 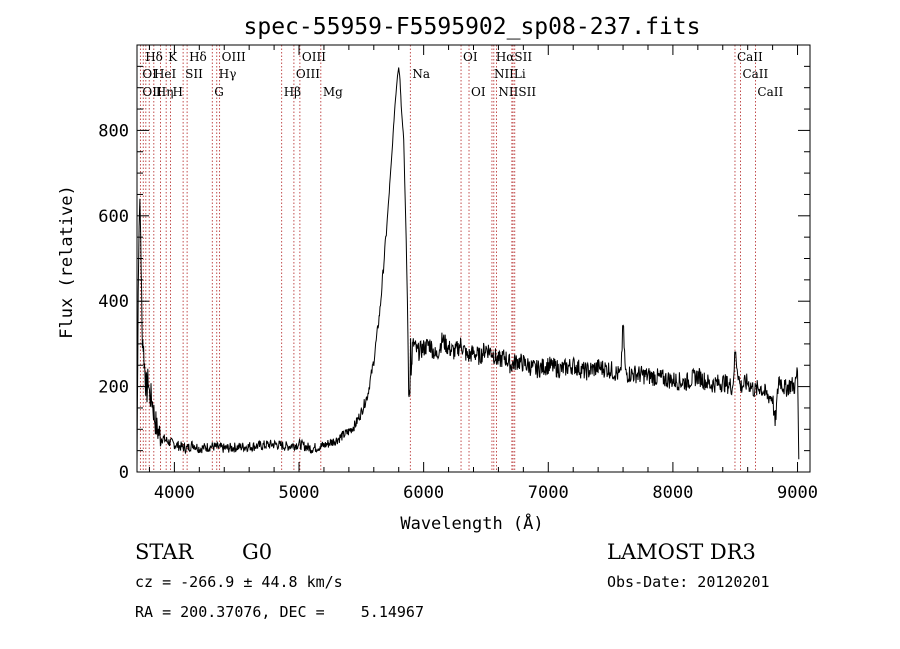 What do you see at coordinates (165, 74) in the screenshot?
I see `line-label: HeI` at bounding box center [165, 74].